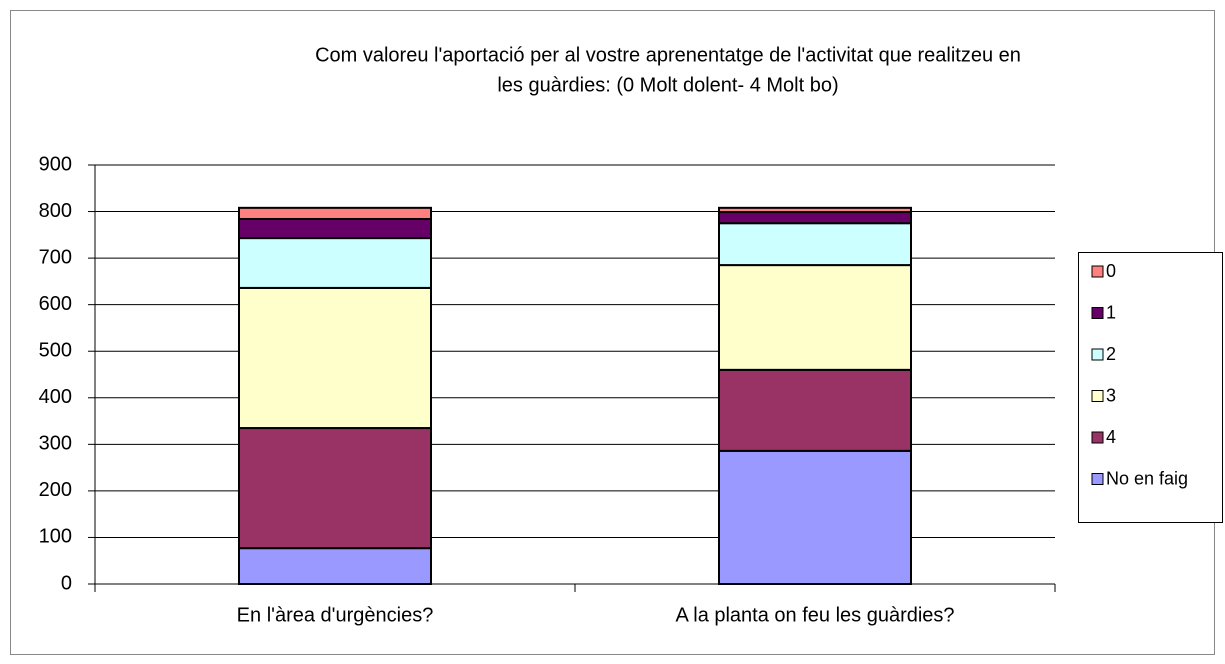 The width and height of the screenshot is (1225, 664). What do you see at coordinates (1111, 395) in the screenshot?
I see `legend-label: 3` at bounding box center [1111, 395].